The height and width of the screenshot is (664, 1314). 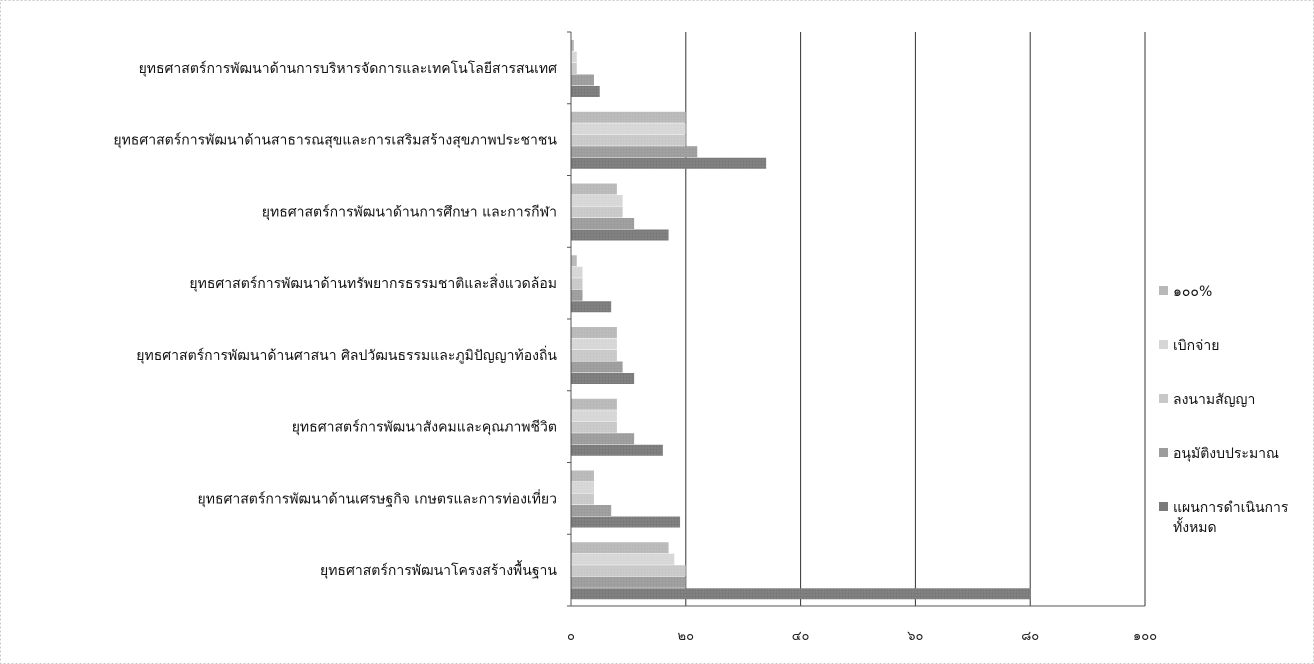 I want to click on legend-label: ๑๐๐%, so click(x=1192, y=292).